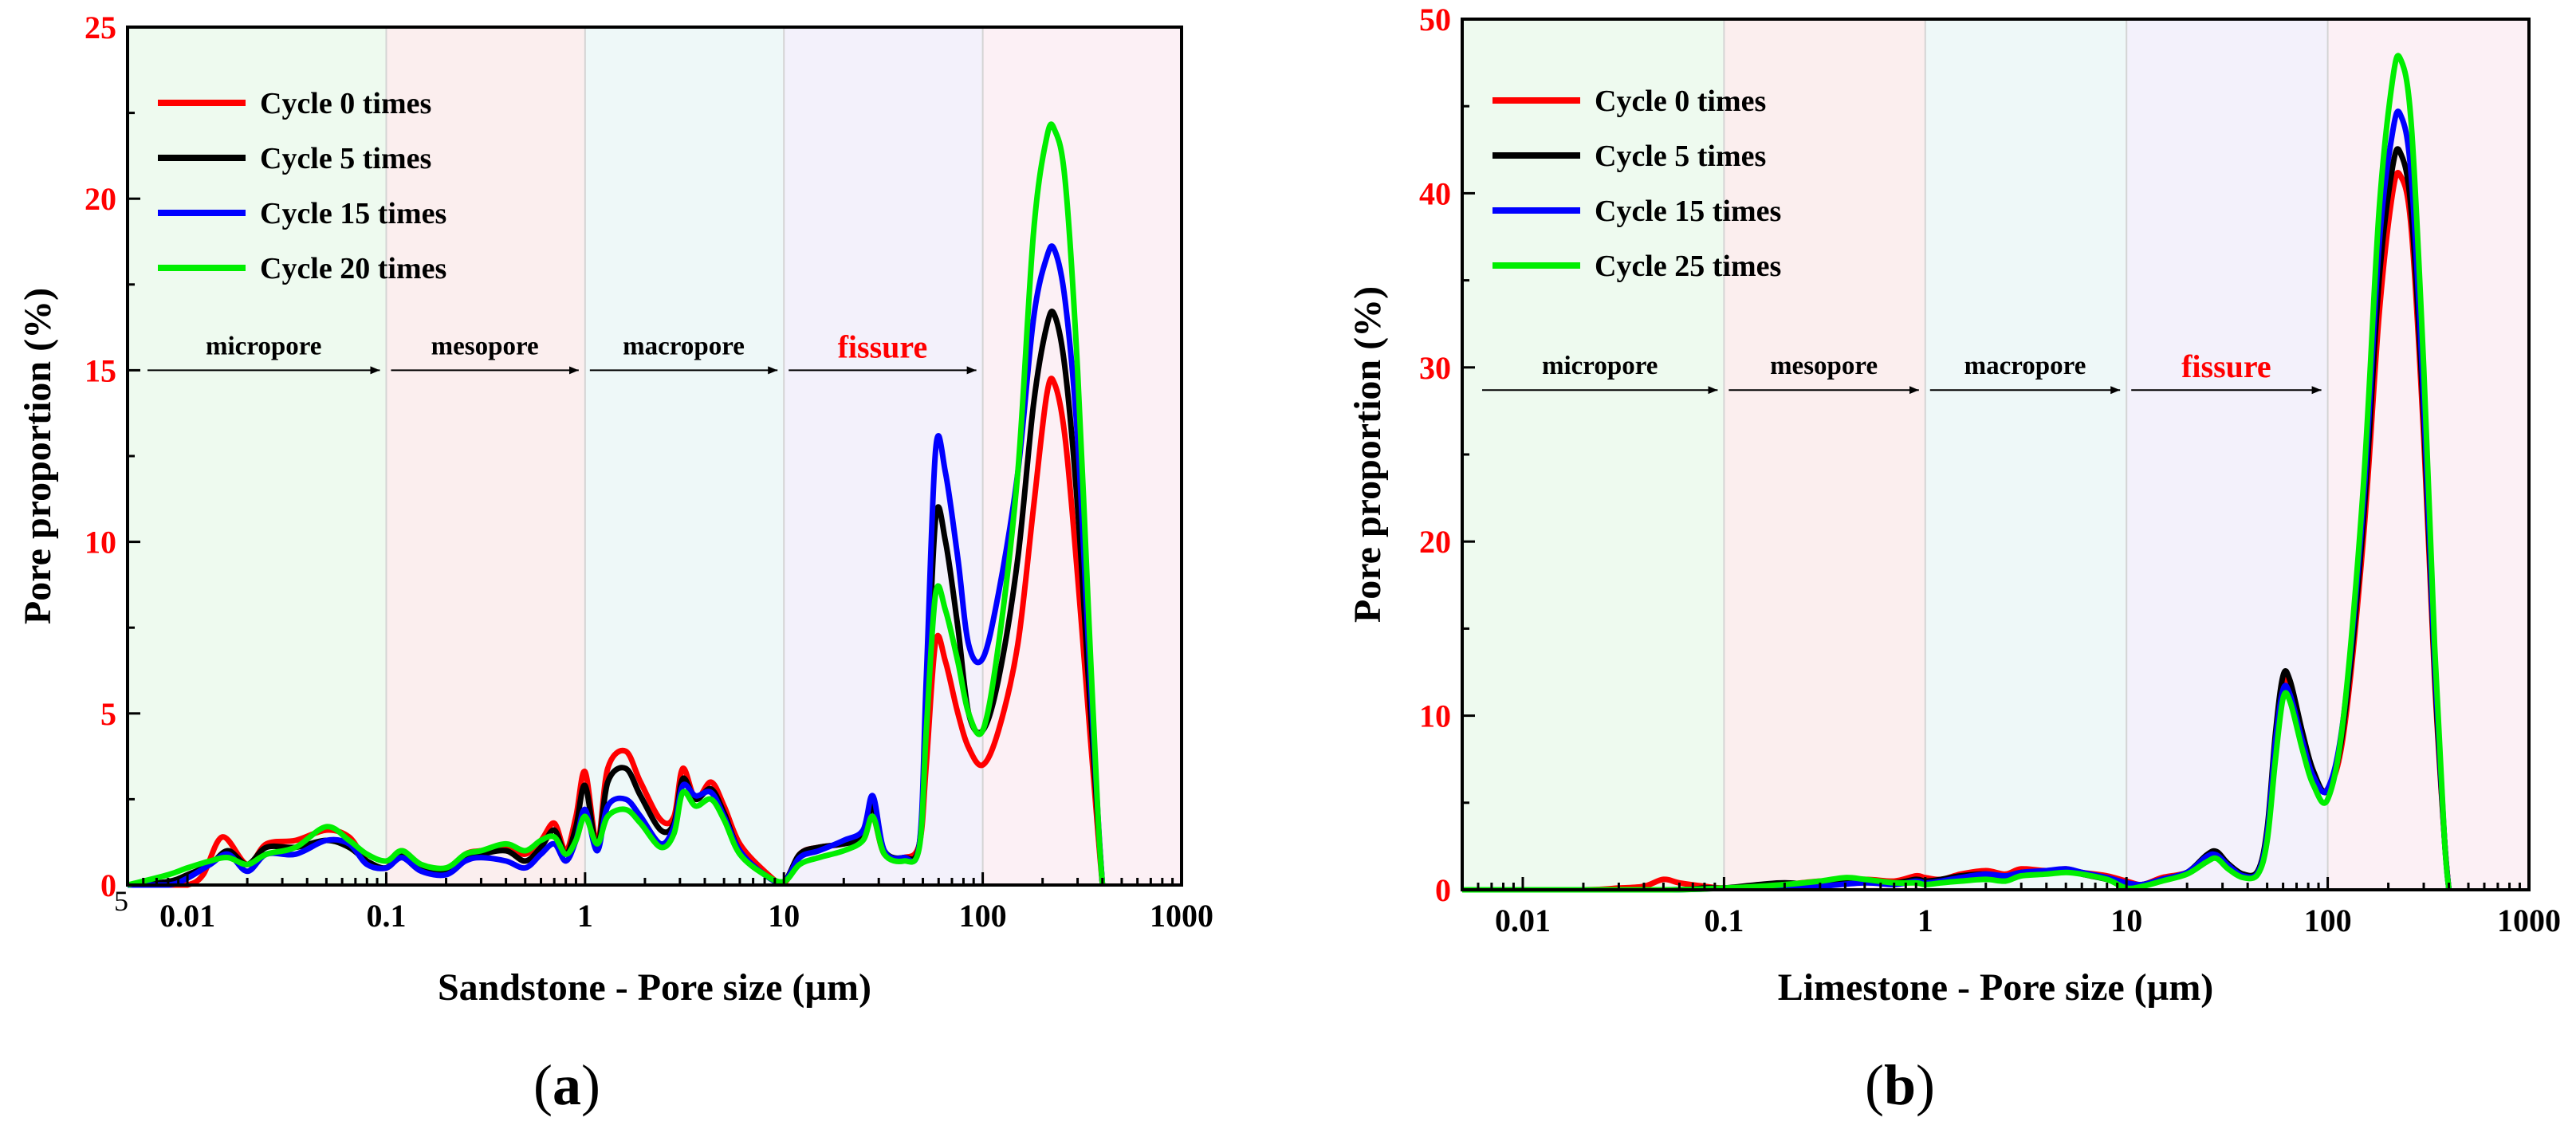  I want to click on panel-label: (b), so click(1900, 1085).